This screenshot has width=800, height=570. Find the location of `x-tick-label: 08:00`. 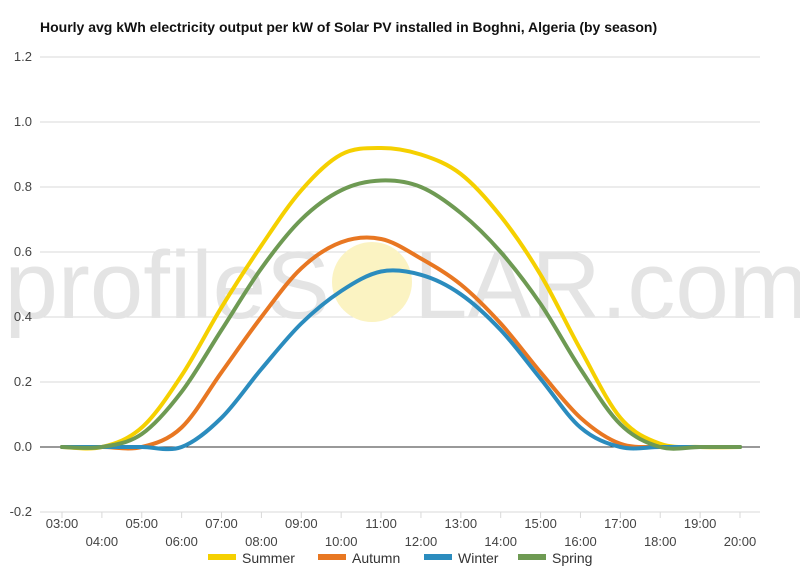

x-tick-label: 08:00 is located at coordinates (261, 541).